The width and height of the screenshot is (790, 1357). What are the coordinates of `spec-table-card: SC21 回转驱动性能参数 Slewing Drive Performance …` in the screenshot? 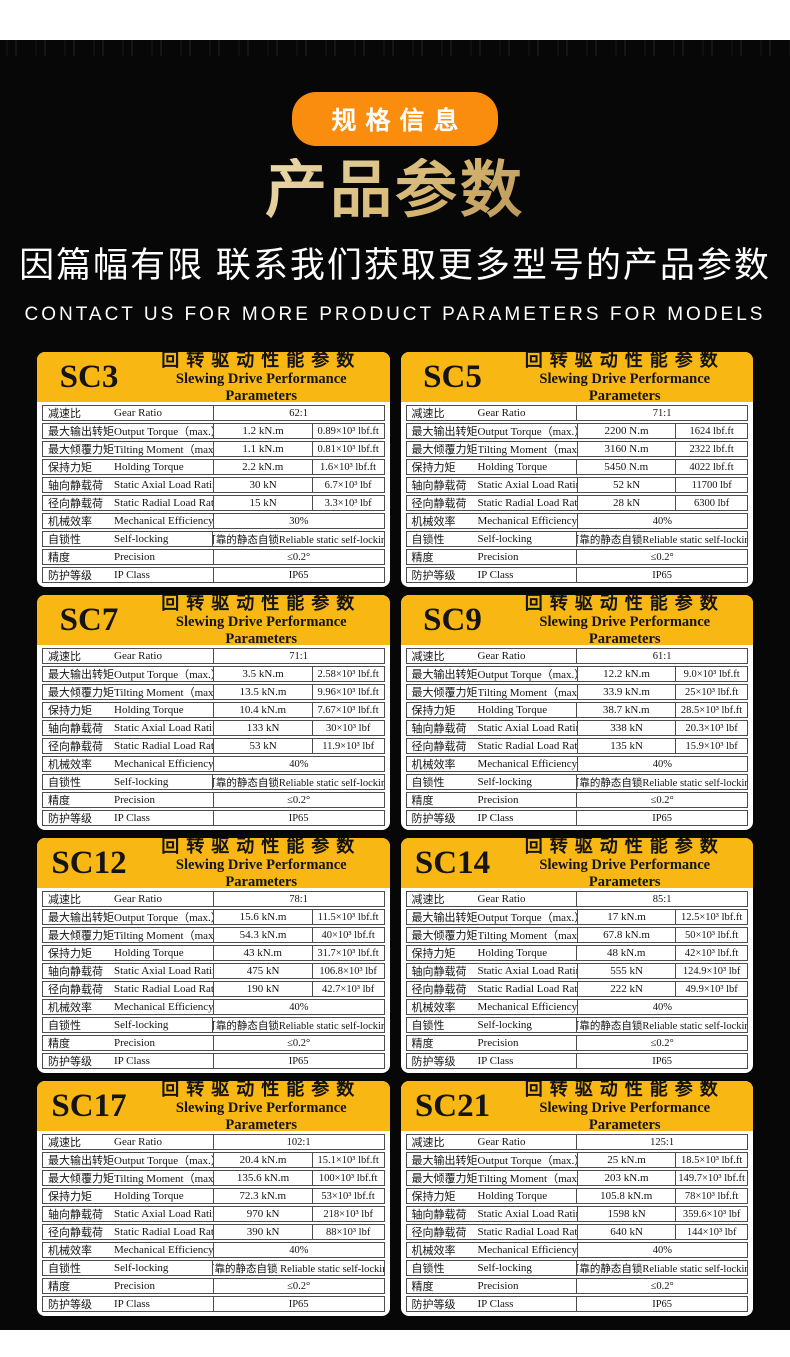 It's located at (576, 1199).